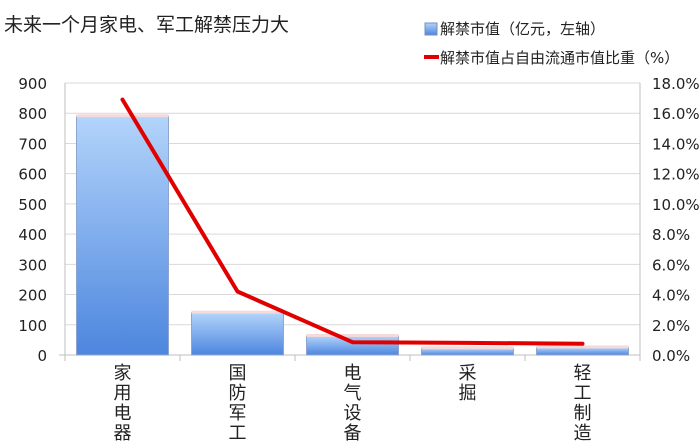 The image size is (700, 442). Describe the element at coordinates (32, 265) in the screenshot. I see `y-left-tick-label: 300` at that location.